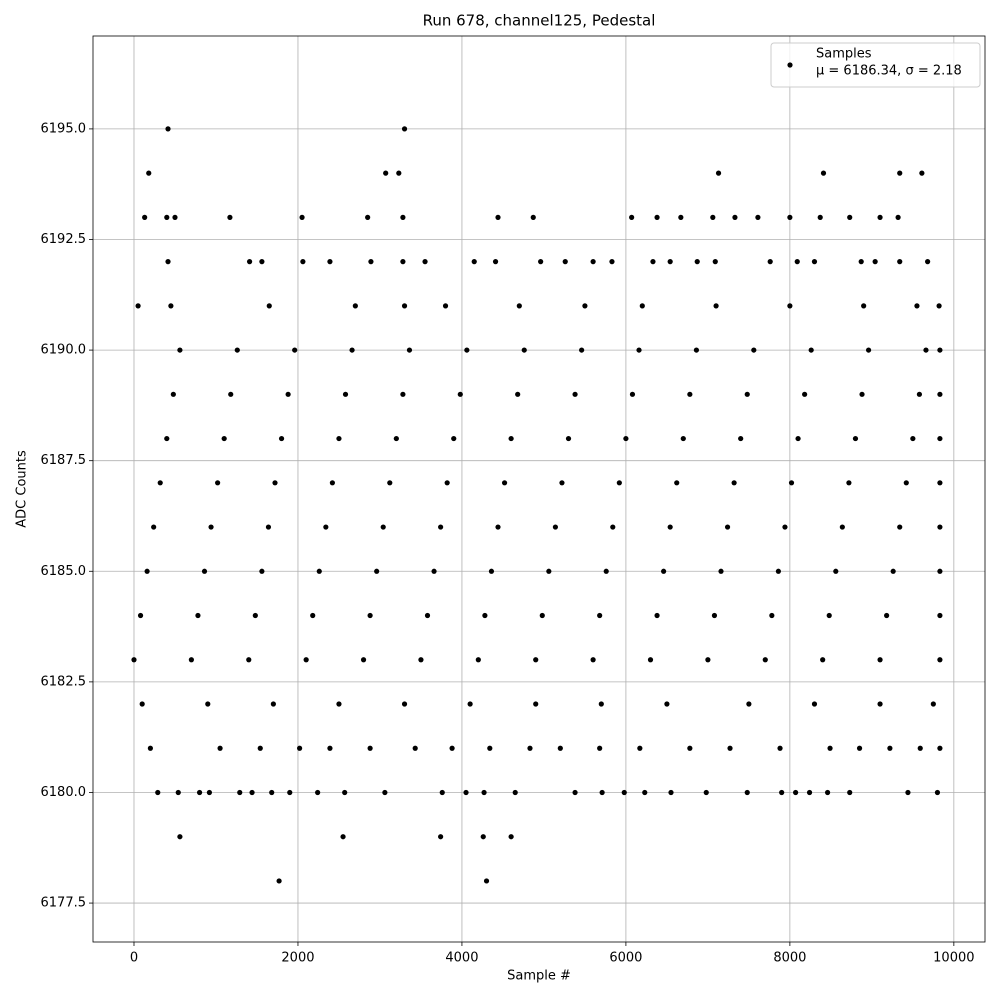 The height and width of the screenshot is (1000, 1000). I want to click on legend-note: μ = 6186.34, σ = 2.18, so click(889, 71).